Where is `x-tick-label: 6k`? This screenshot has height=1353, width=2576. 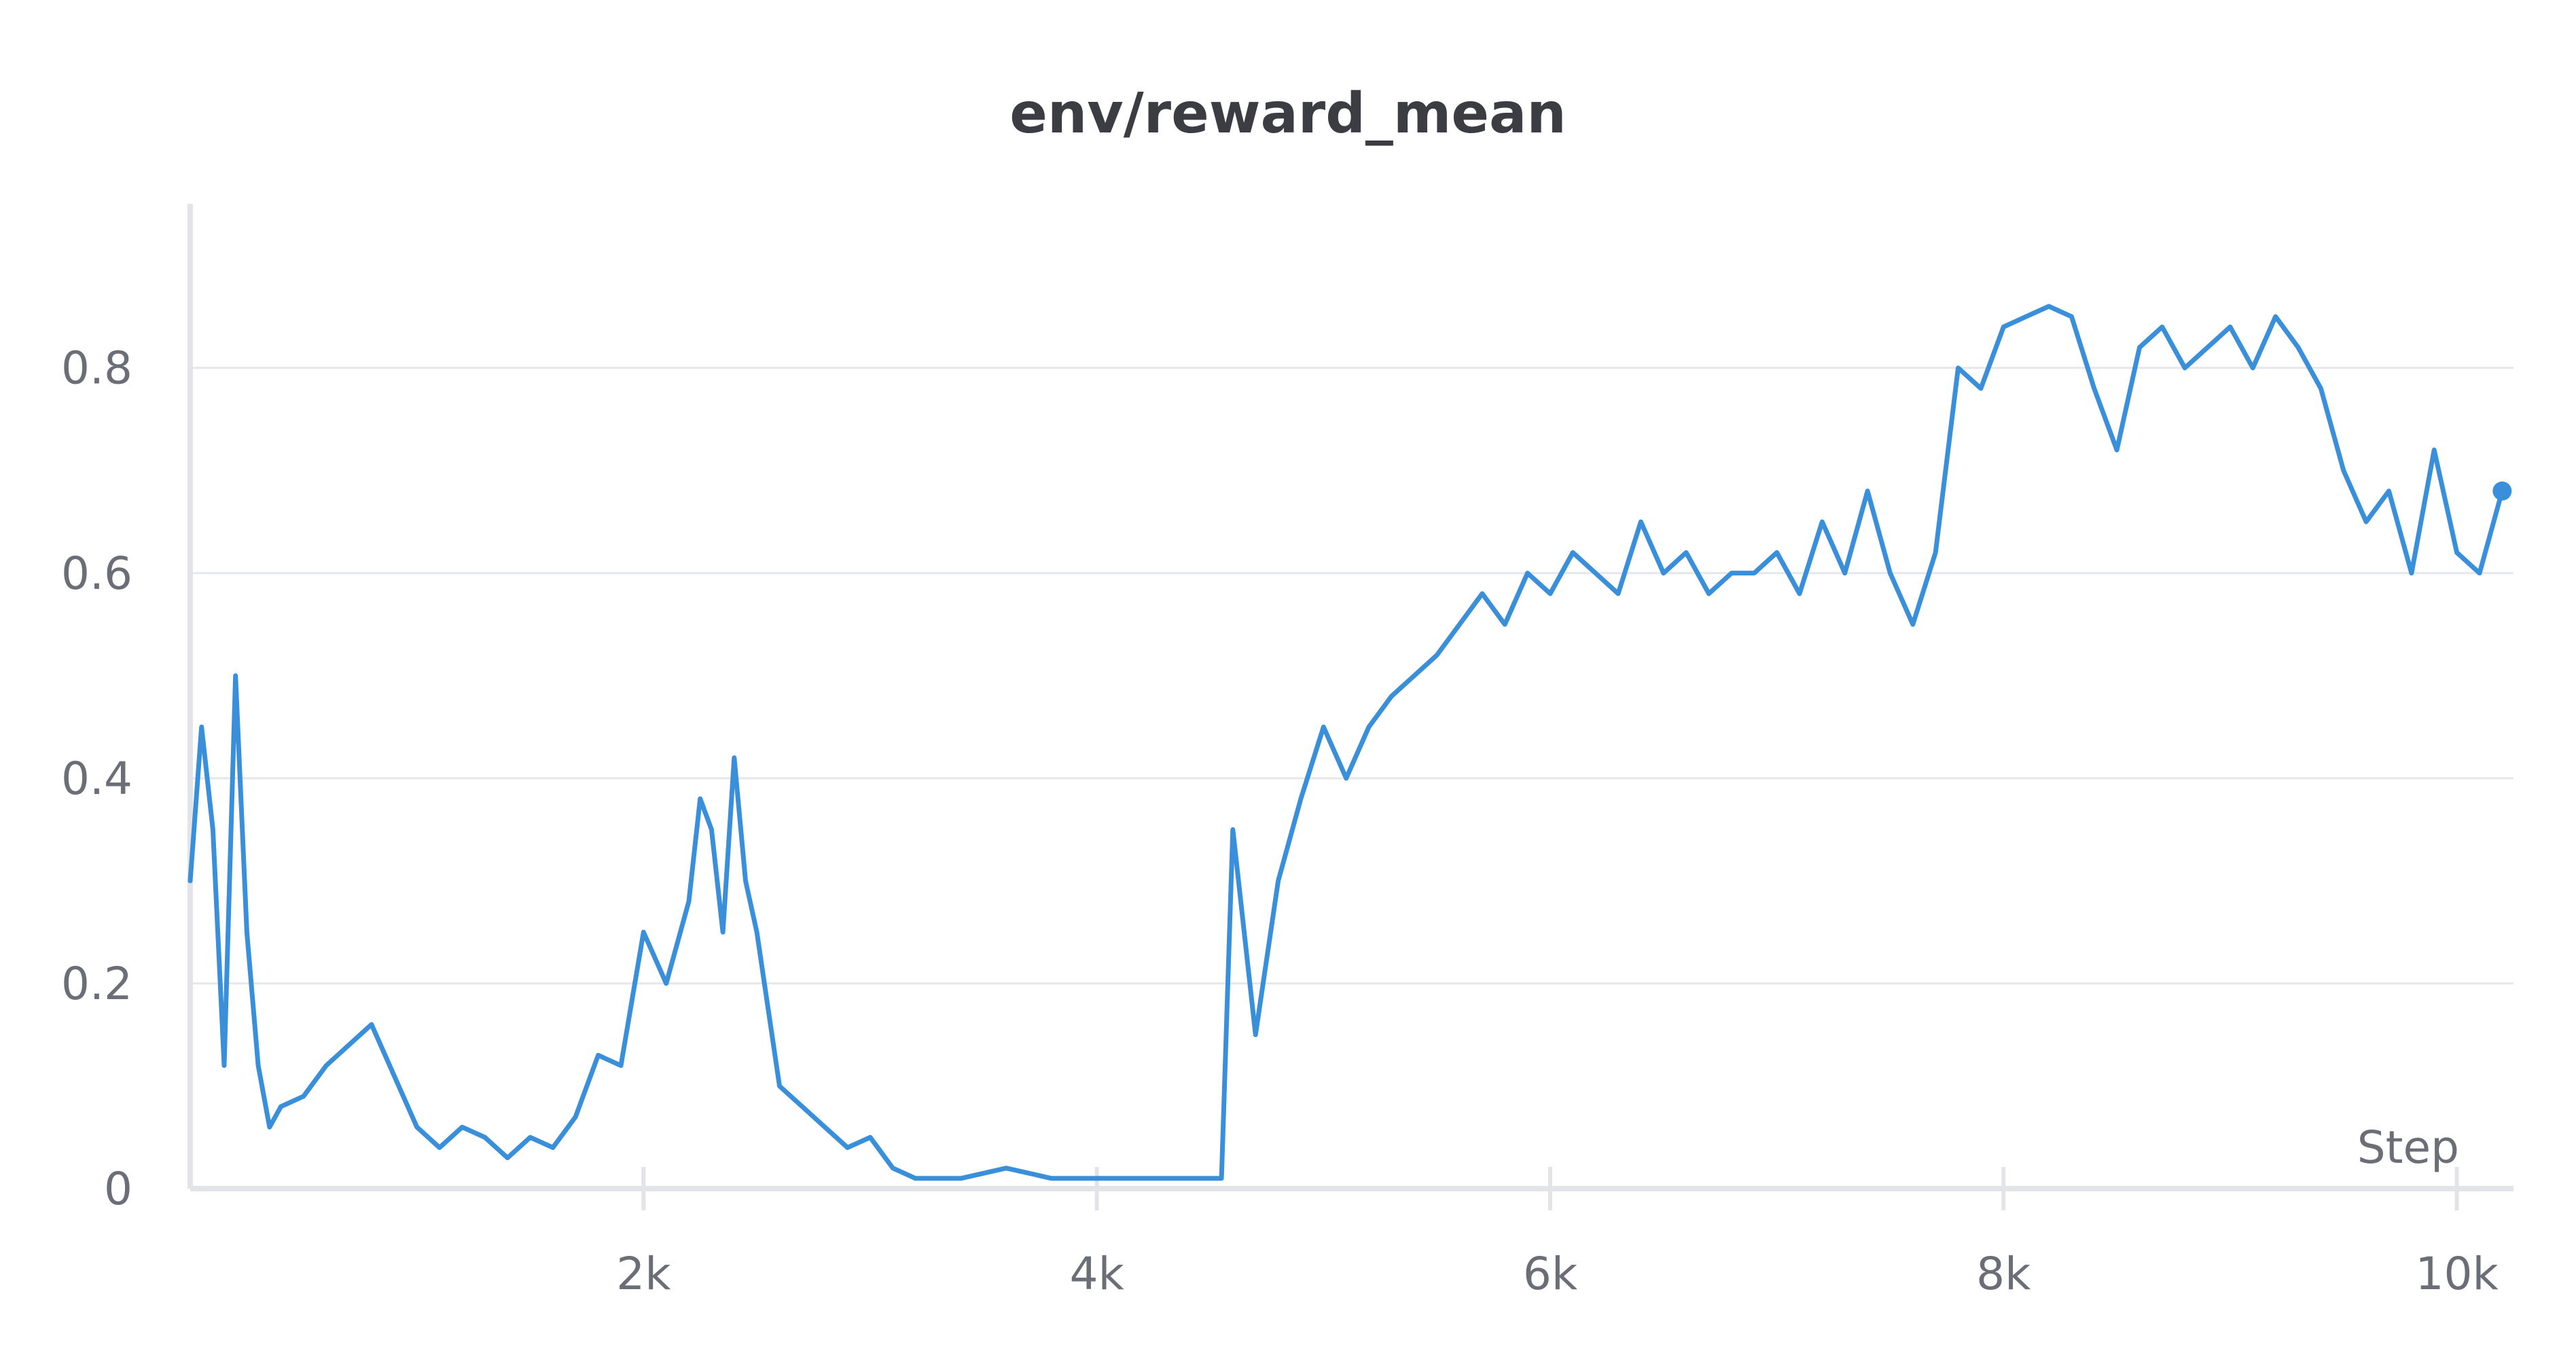 x-tick-label: 6k is located at coordinates (1551, 1274).